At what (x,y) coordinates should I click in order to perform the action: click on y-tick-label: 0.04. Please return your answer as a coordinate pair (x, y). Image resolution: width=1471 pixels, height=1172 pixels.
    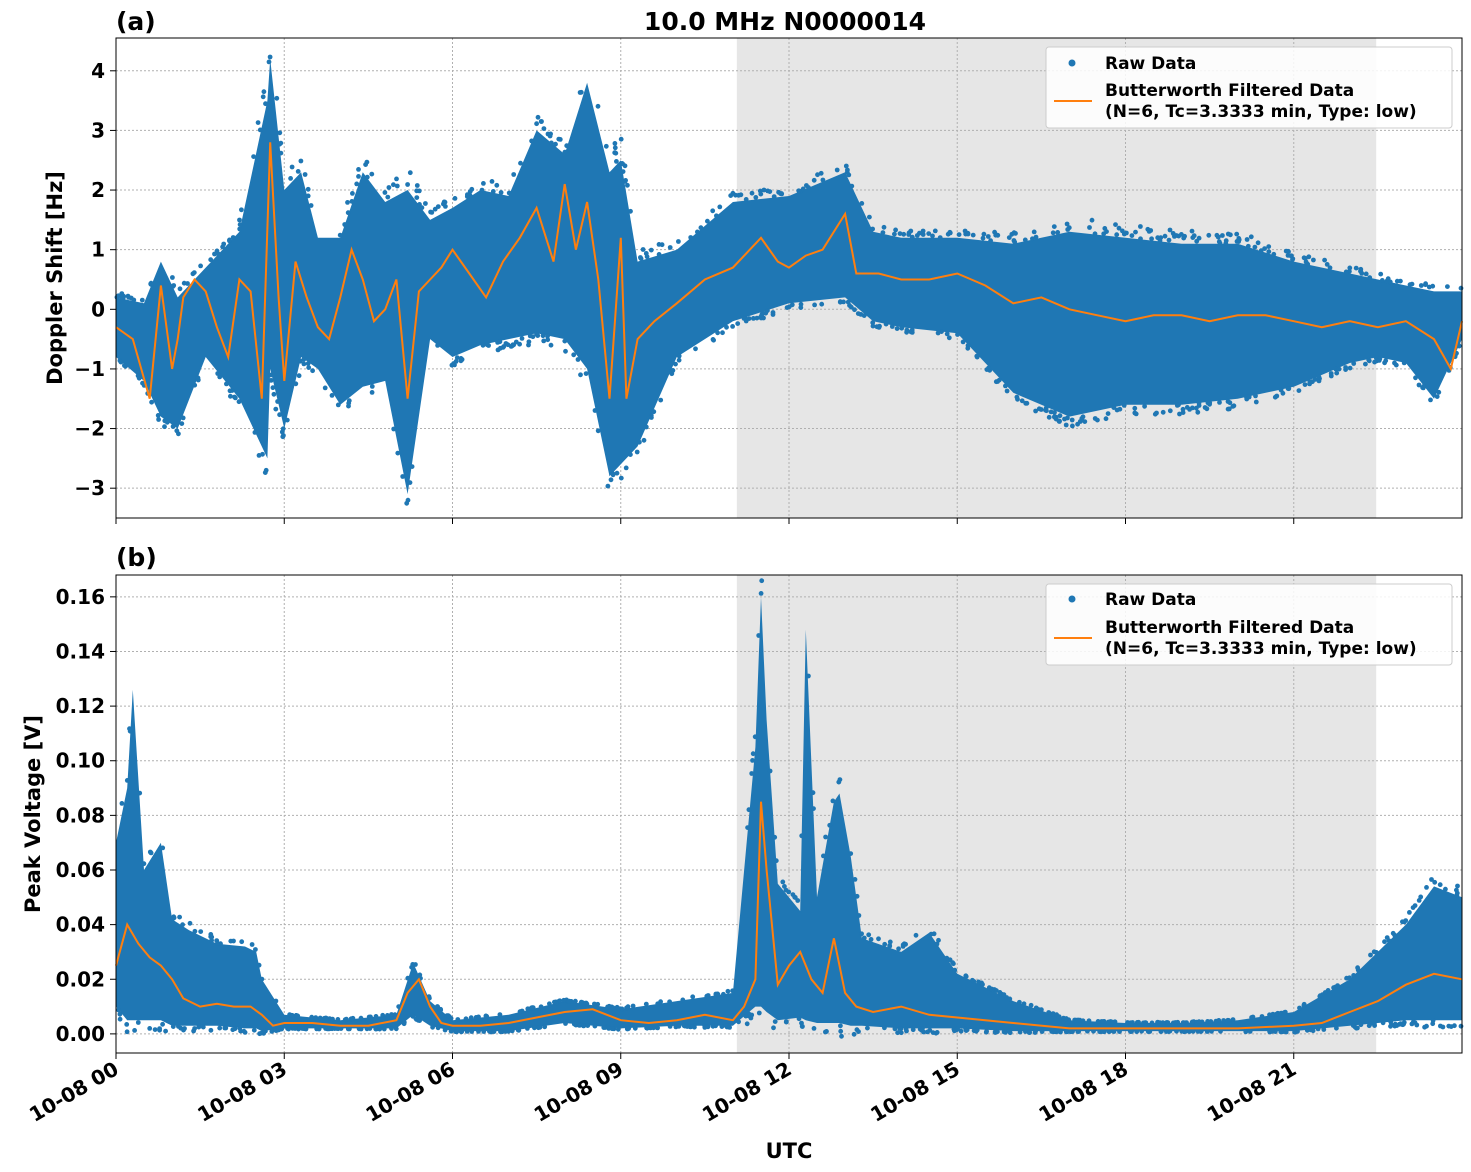
    Looking at the image, I should click on (80, 925).